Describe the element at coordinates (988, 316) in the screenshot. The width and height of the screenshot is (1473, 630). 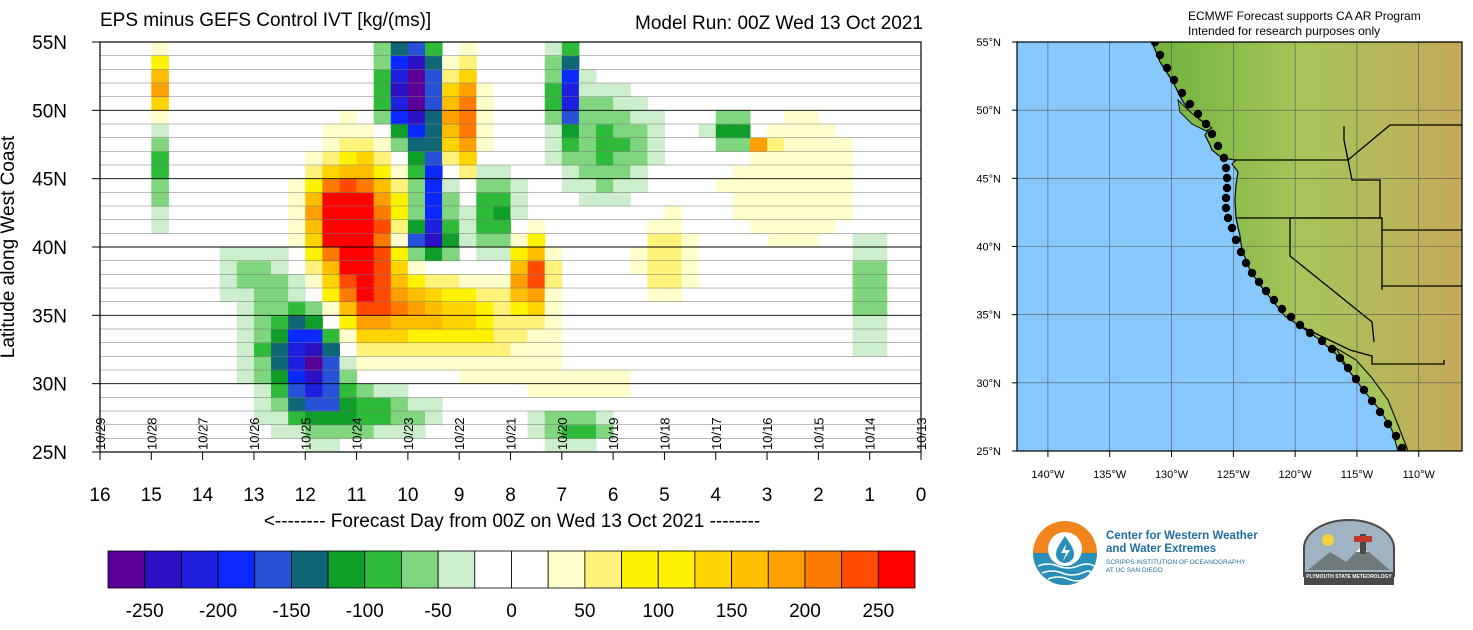
I see `map-lat-label: 35°N` at that location.